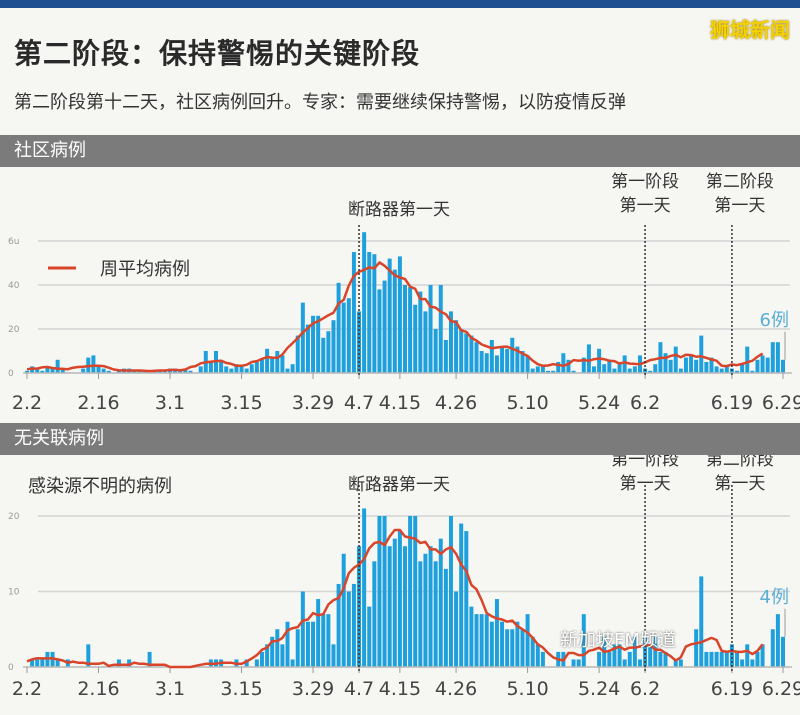 This screenshot has height=715, width=800. I want to click on y-tick-label: 40, so click(14, 286).